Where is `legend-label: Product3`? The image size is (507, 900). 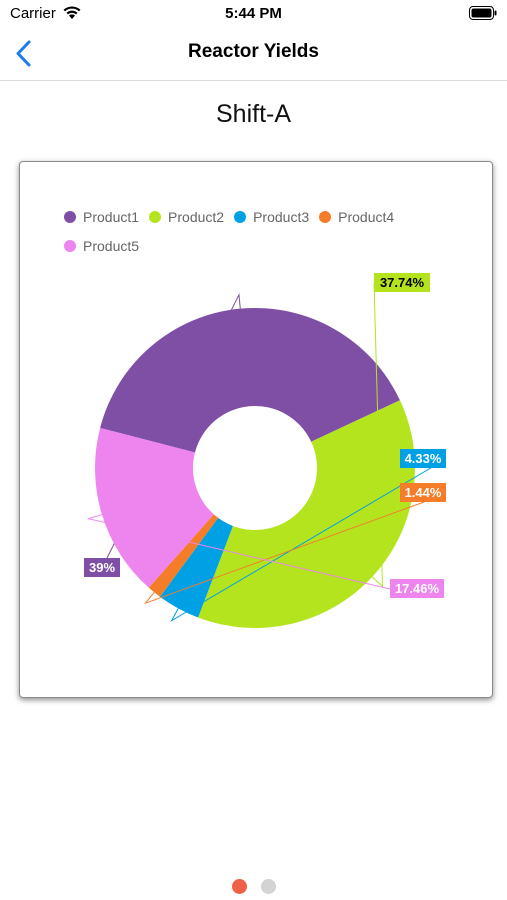
legend-label: Product3 is located at coordinates (281, 216).